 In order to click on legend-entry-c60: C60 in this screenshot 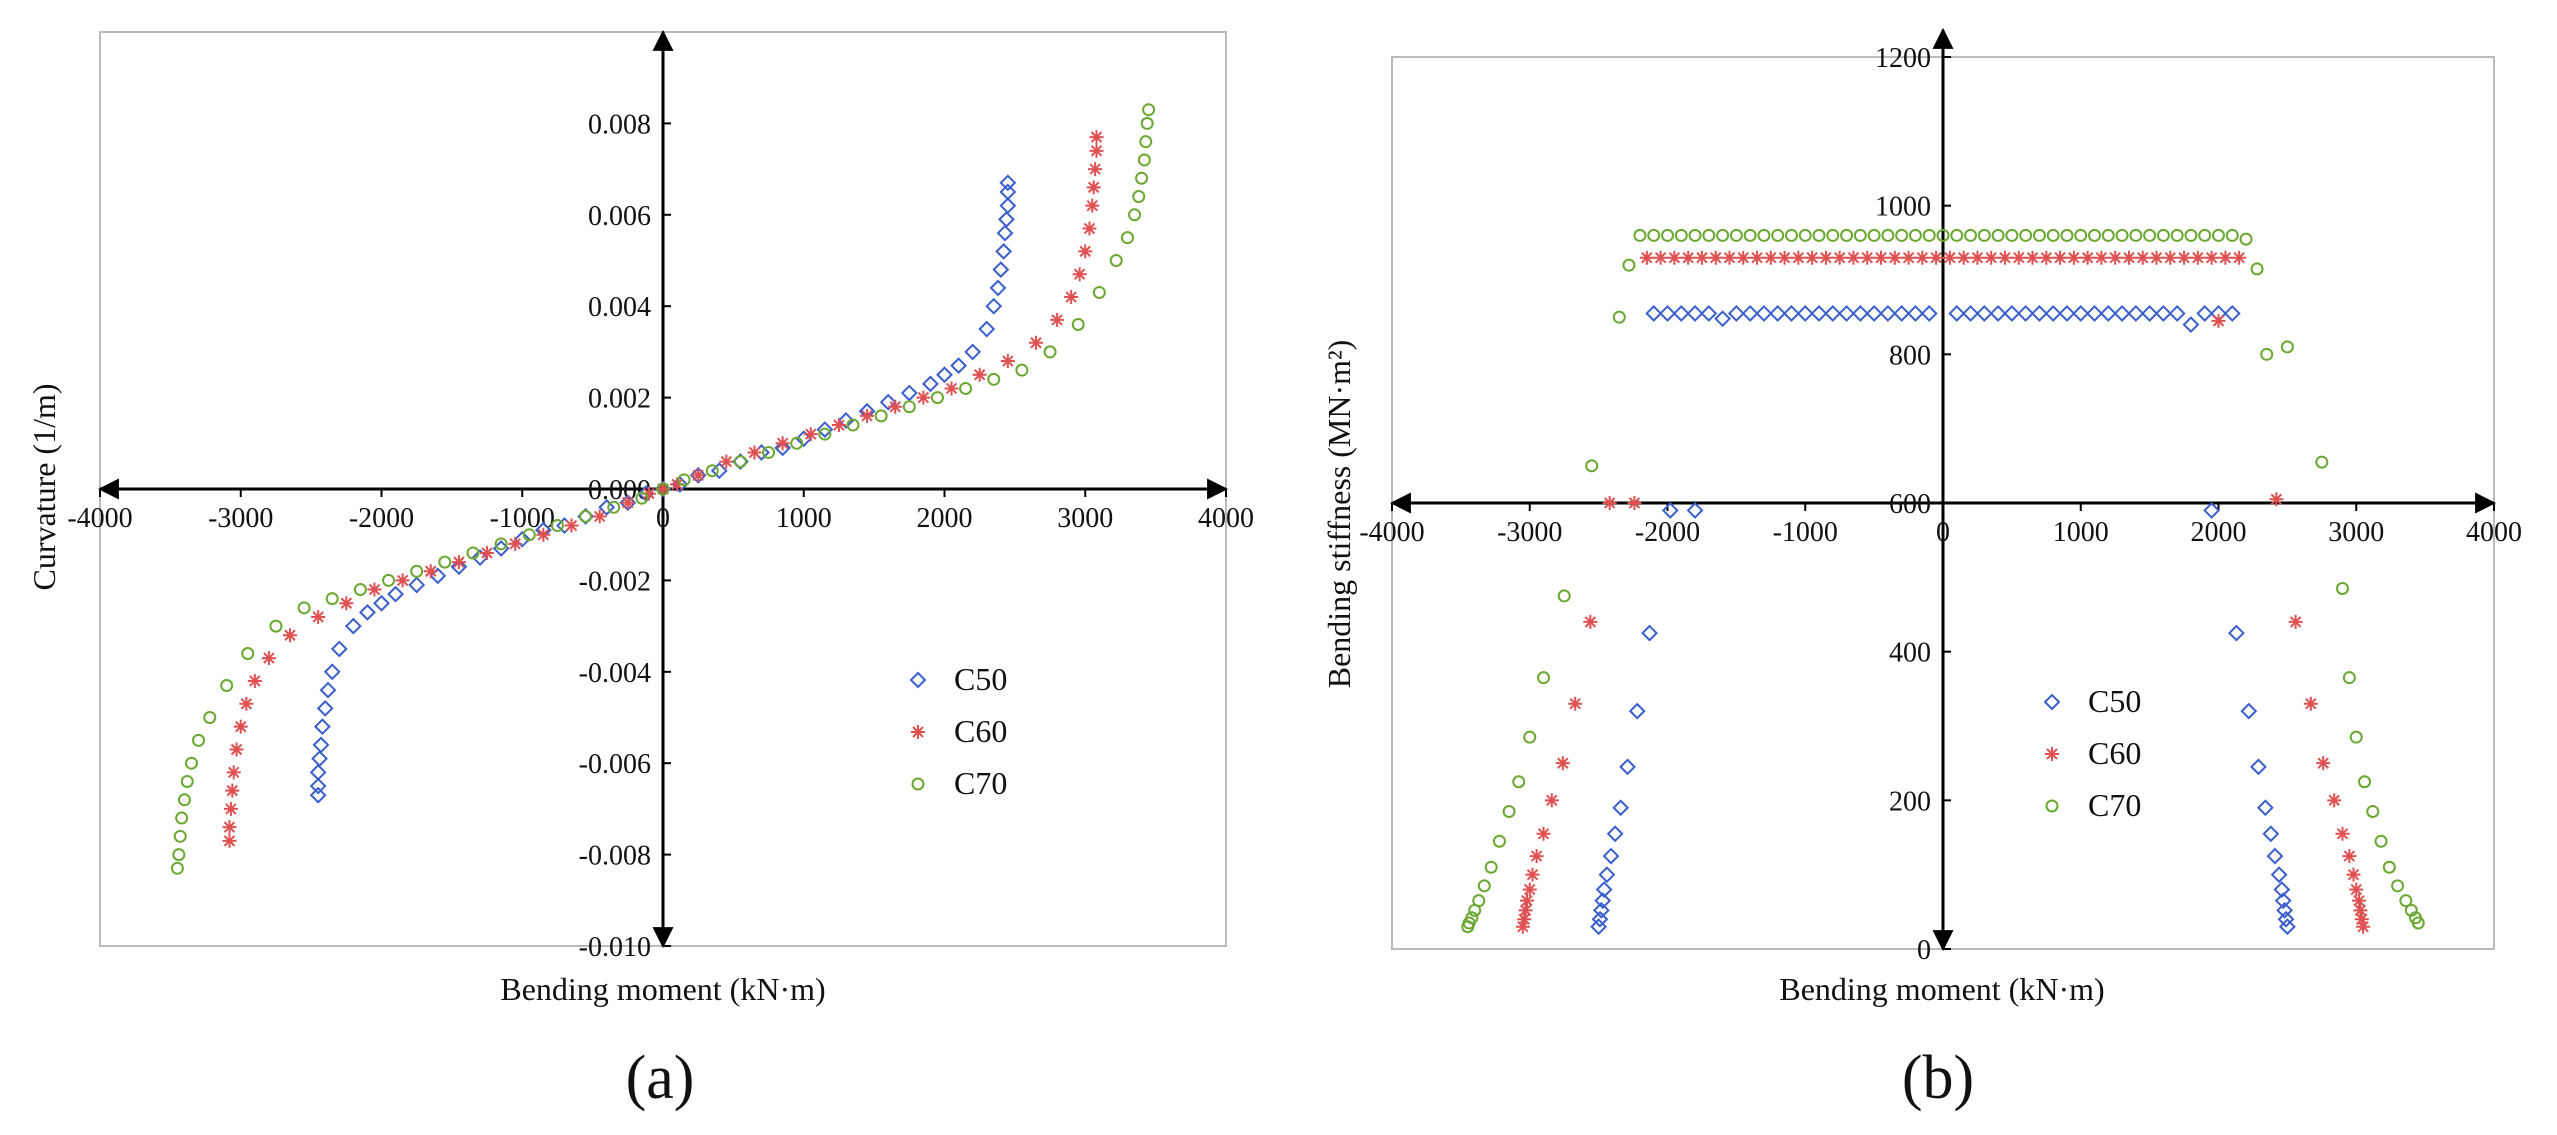, I will do `click(959, 731)`.